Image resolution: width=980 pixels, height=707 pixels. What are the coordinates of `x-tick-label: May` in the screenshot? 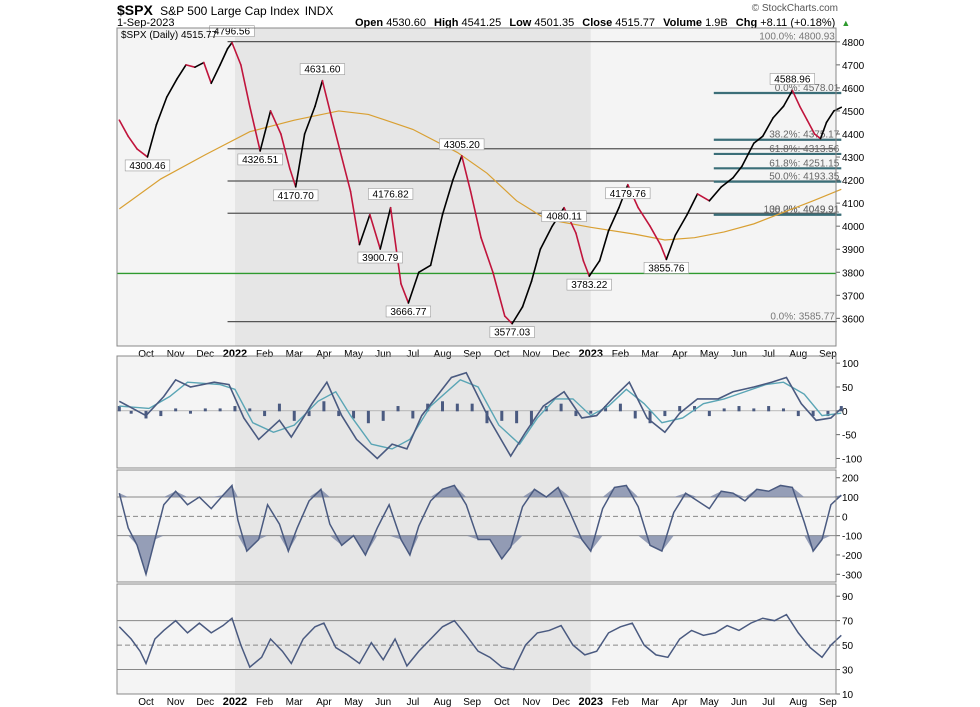 It's located at (709, 702).